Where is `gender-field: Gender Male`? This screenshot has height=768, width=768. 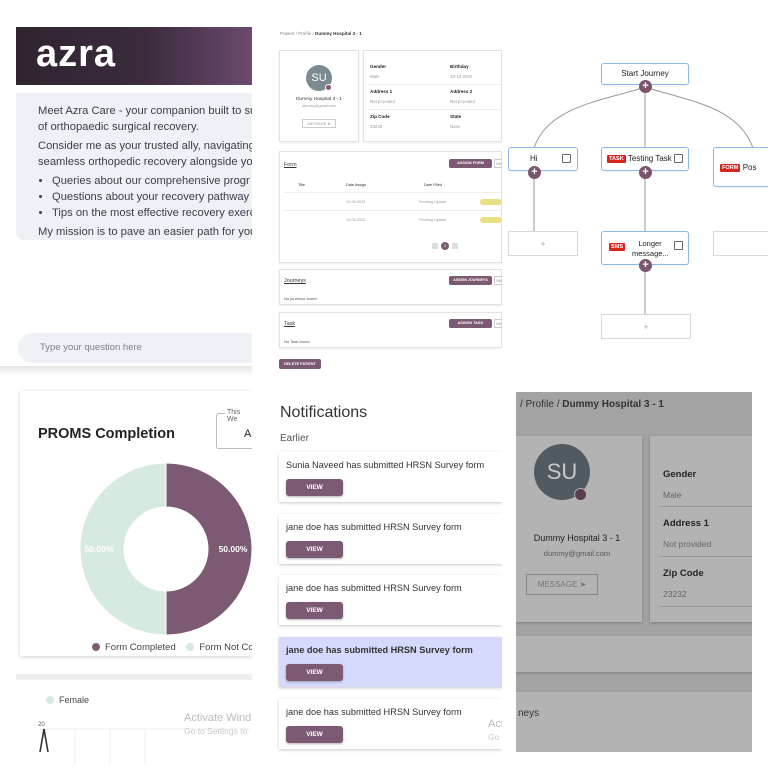
gender-field: Gender Male is located at coordinates (680, 484).